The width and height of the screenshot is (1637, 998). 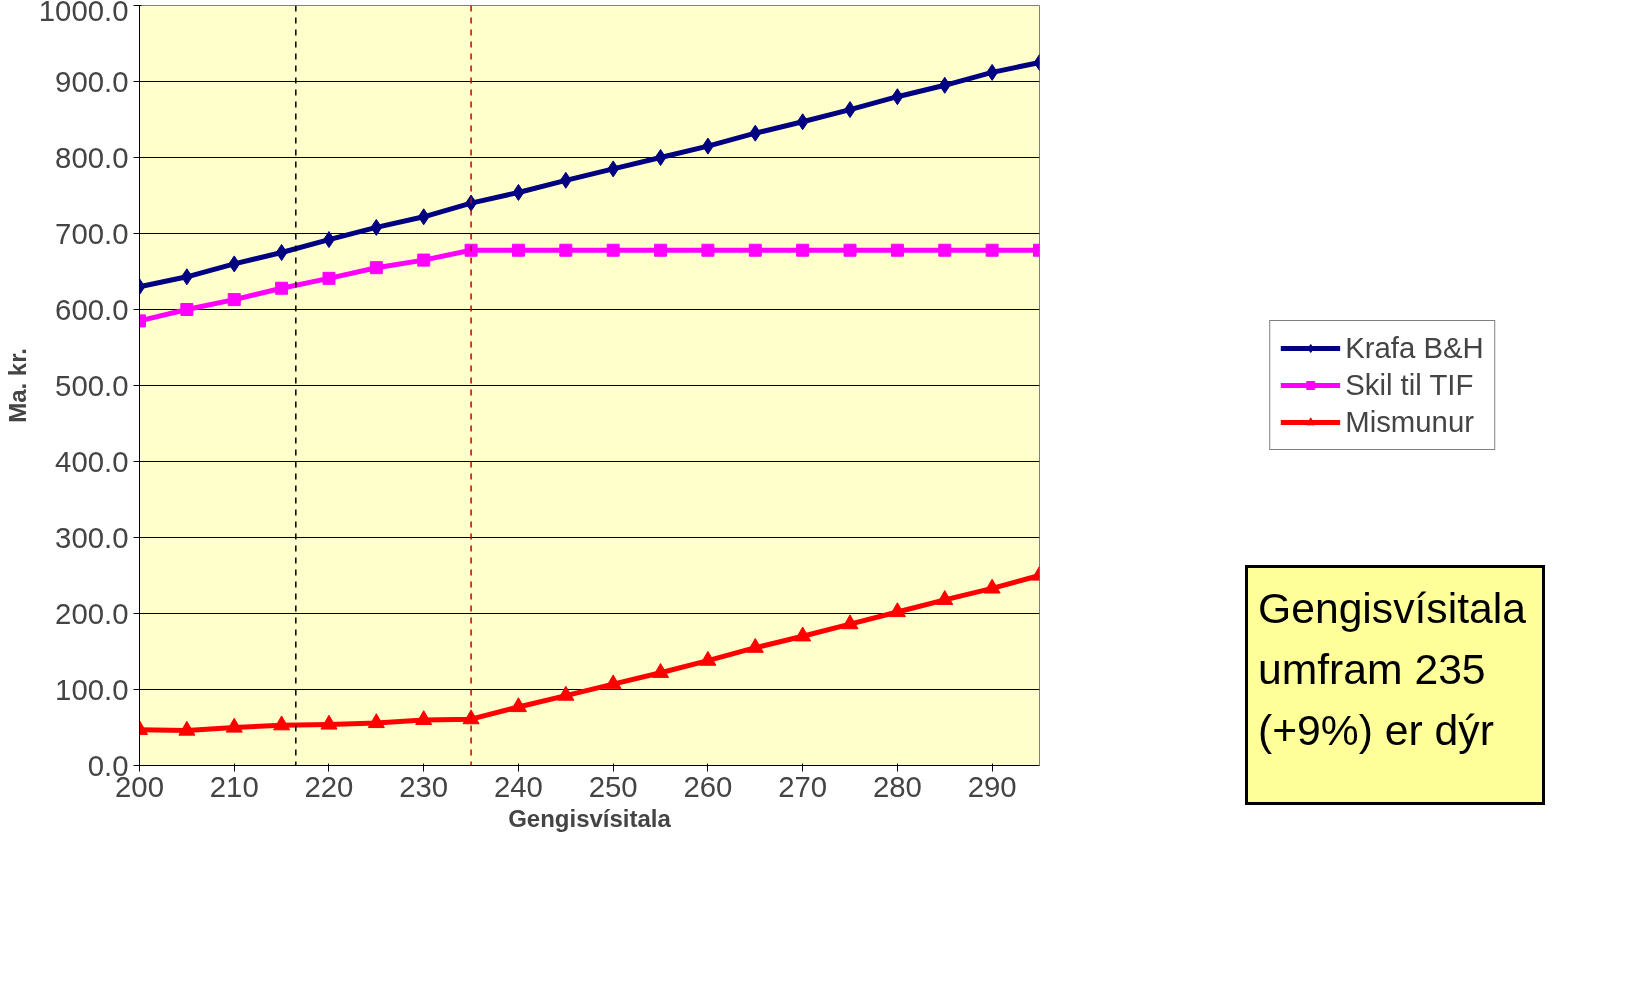 I want to click on y-tick-label: 200.0, so click(x=92, y=613).